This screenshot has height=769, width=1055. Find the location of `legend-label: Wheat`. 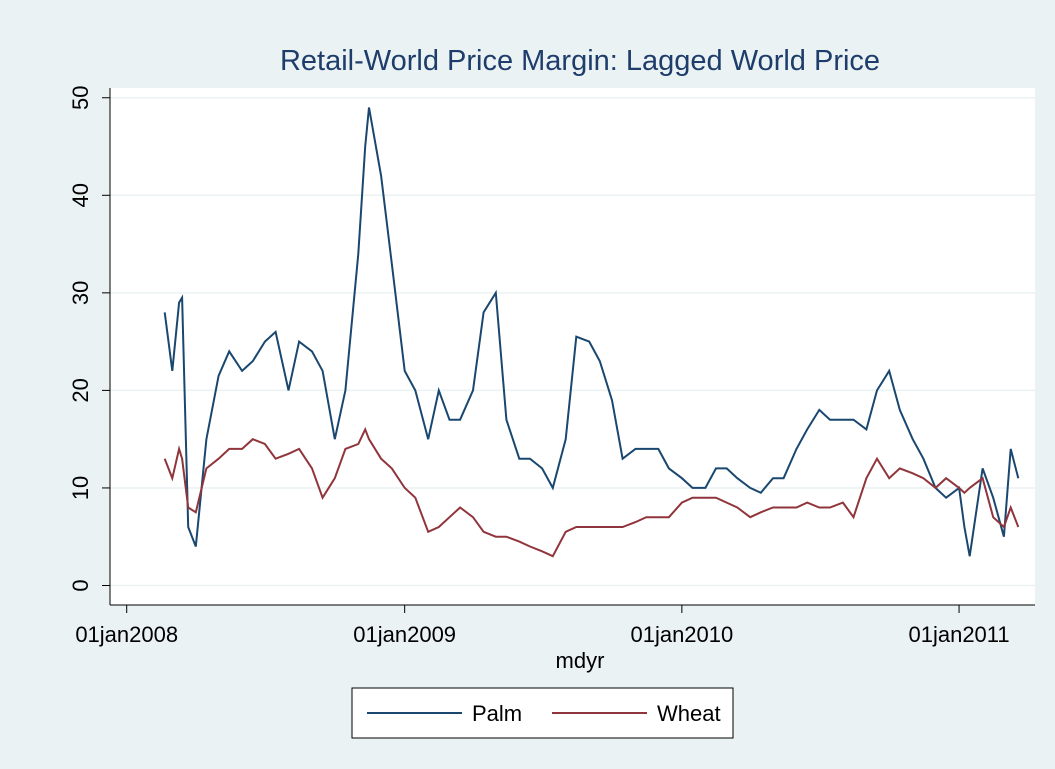

legend-label: Wheat is located at coordinates (689, 713).